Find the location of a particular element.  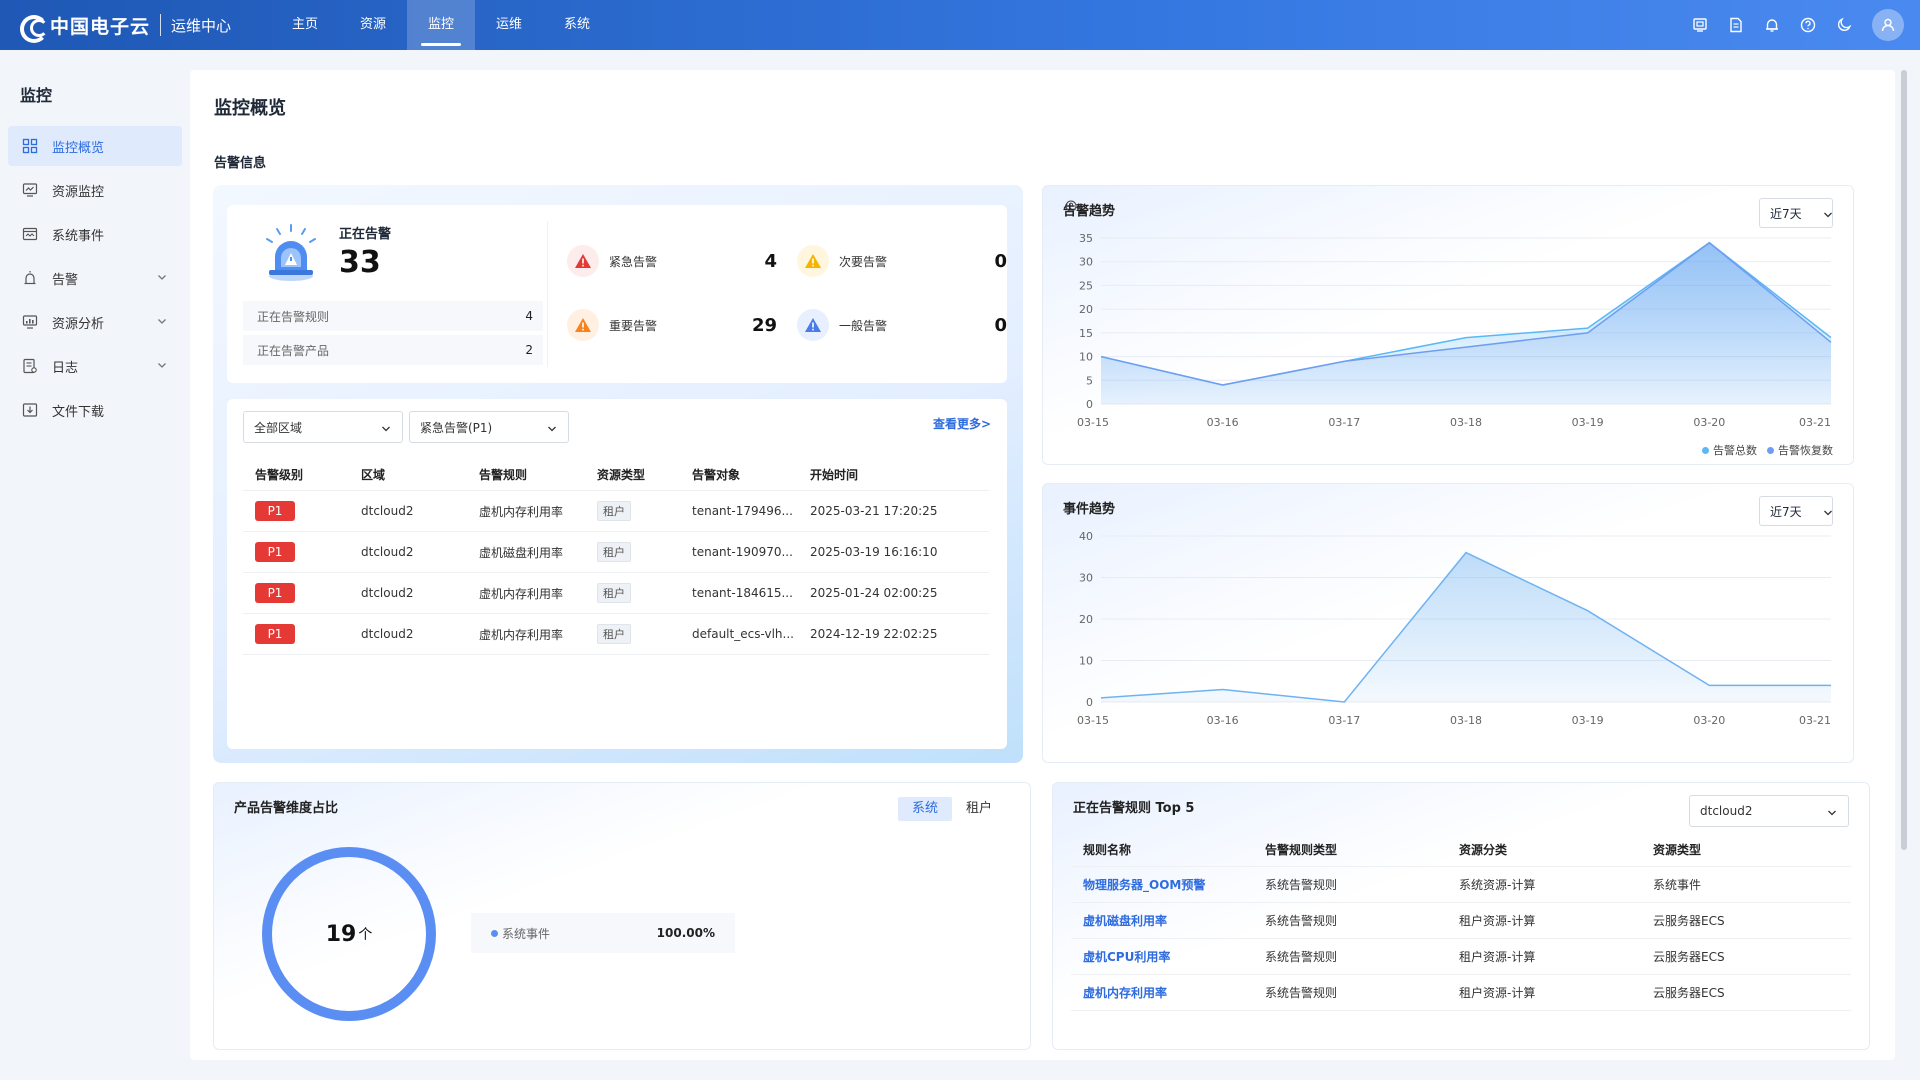

product-ratio-legend-item: 系统事件 100.00% is located at coordinates (603, 933).